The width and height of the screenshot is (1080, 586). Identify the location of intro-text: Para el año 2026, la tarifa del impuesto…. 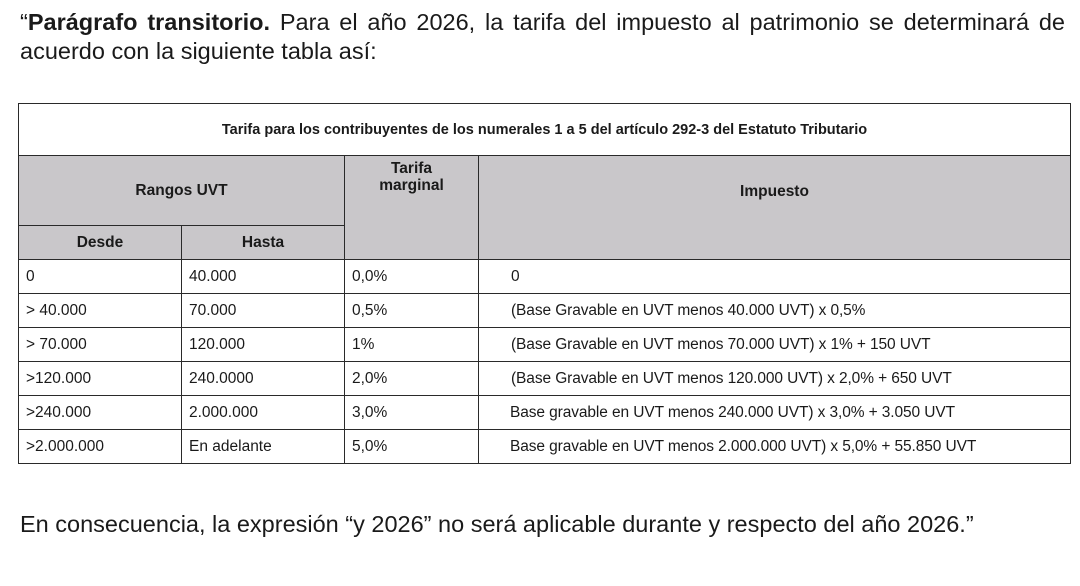
(542, 36).